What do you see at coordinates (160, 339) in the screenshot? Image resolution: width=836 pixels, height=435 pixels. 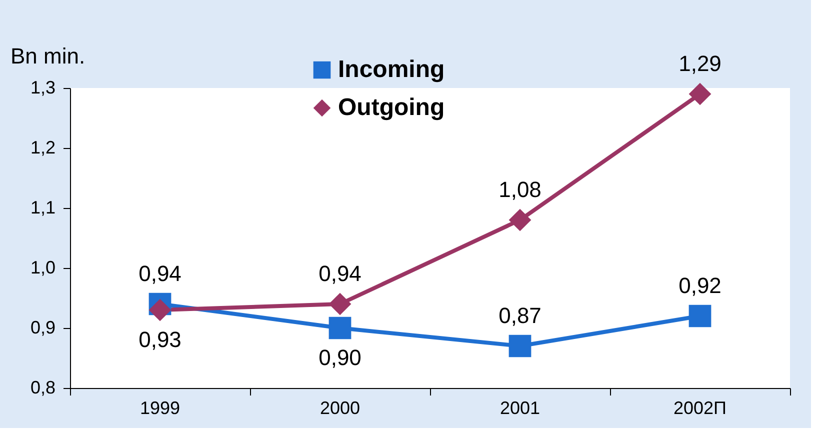 I see `data-label: 0,93` at bounding box center [160, 339].